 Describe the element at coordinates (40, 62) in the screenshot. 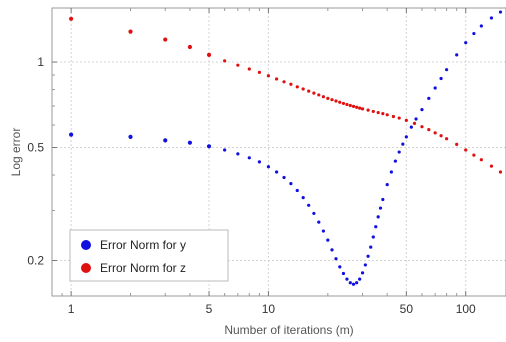

I see `y-tick-label: 1` at that location.